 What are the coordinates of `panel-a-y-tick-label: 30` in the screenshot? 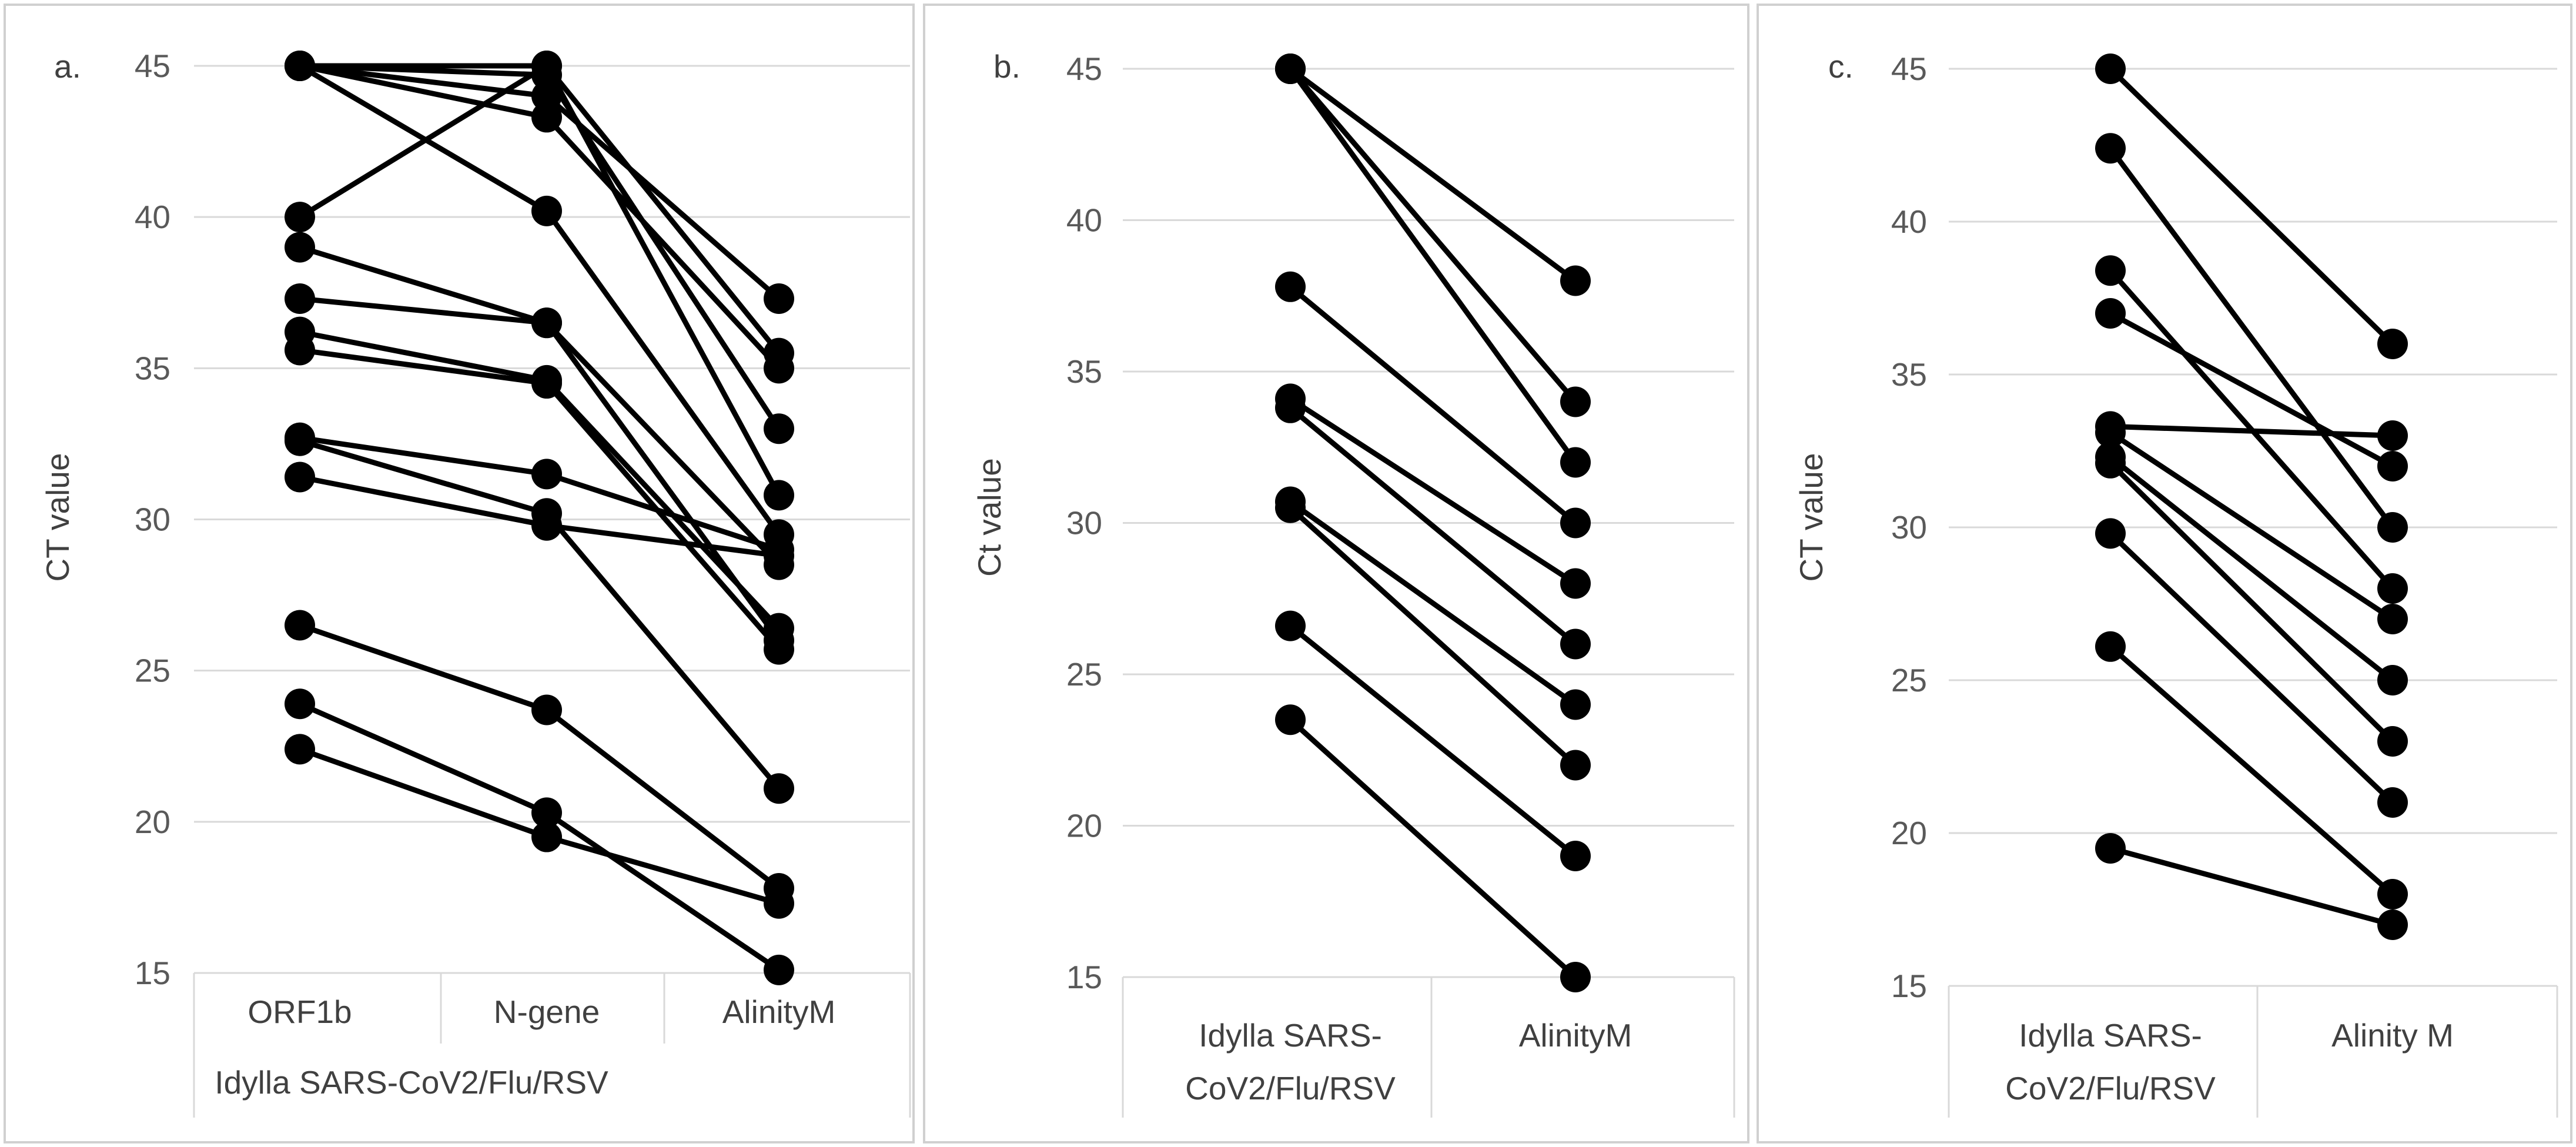 It's located at (152, 520).